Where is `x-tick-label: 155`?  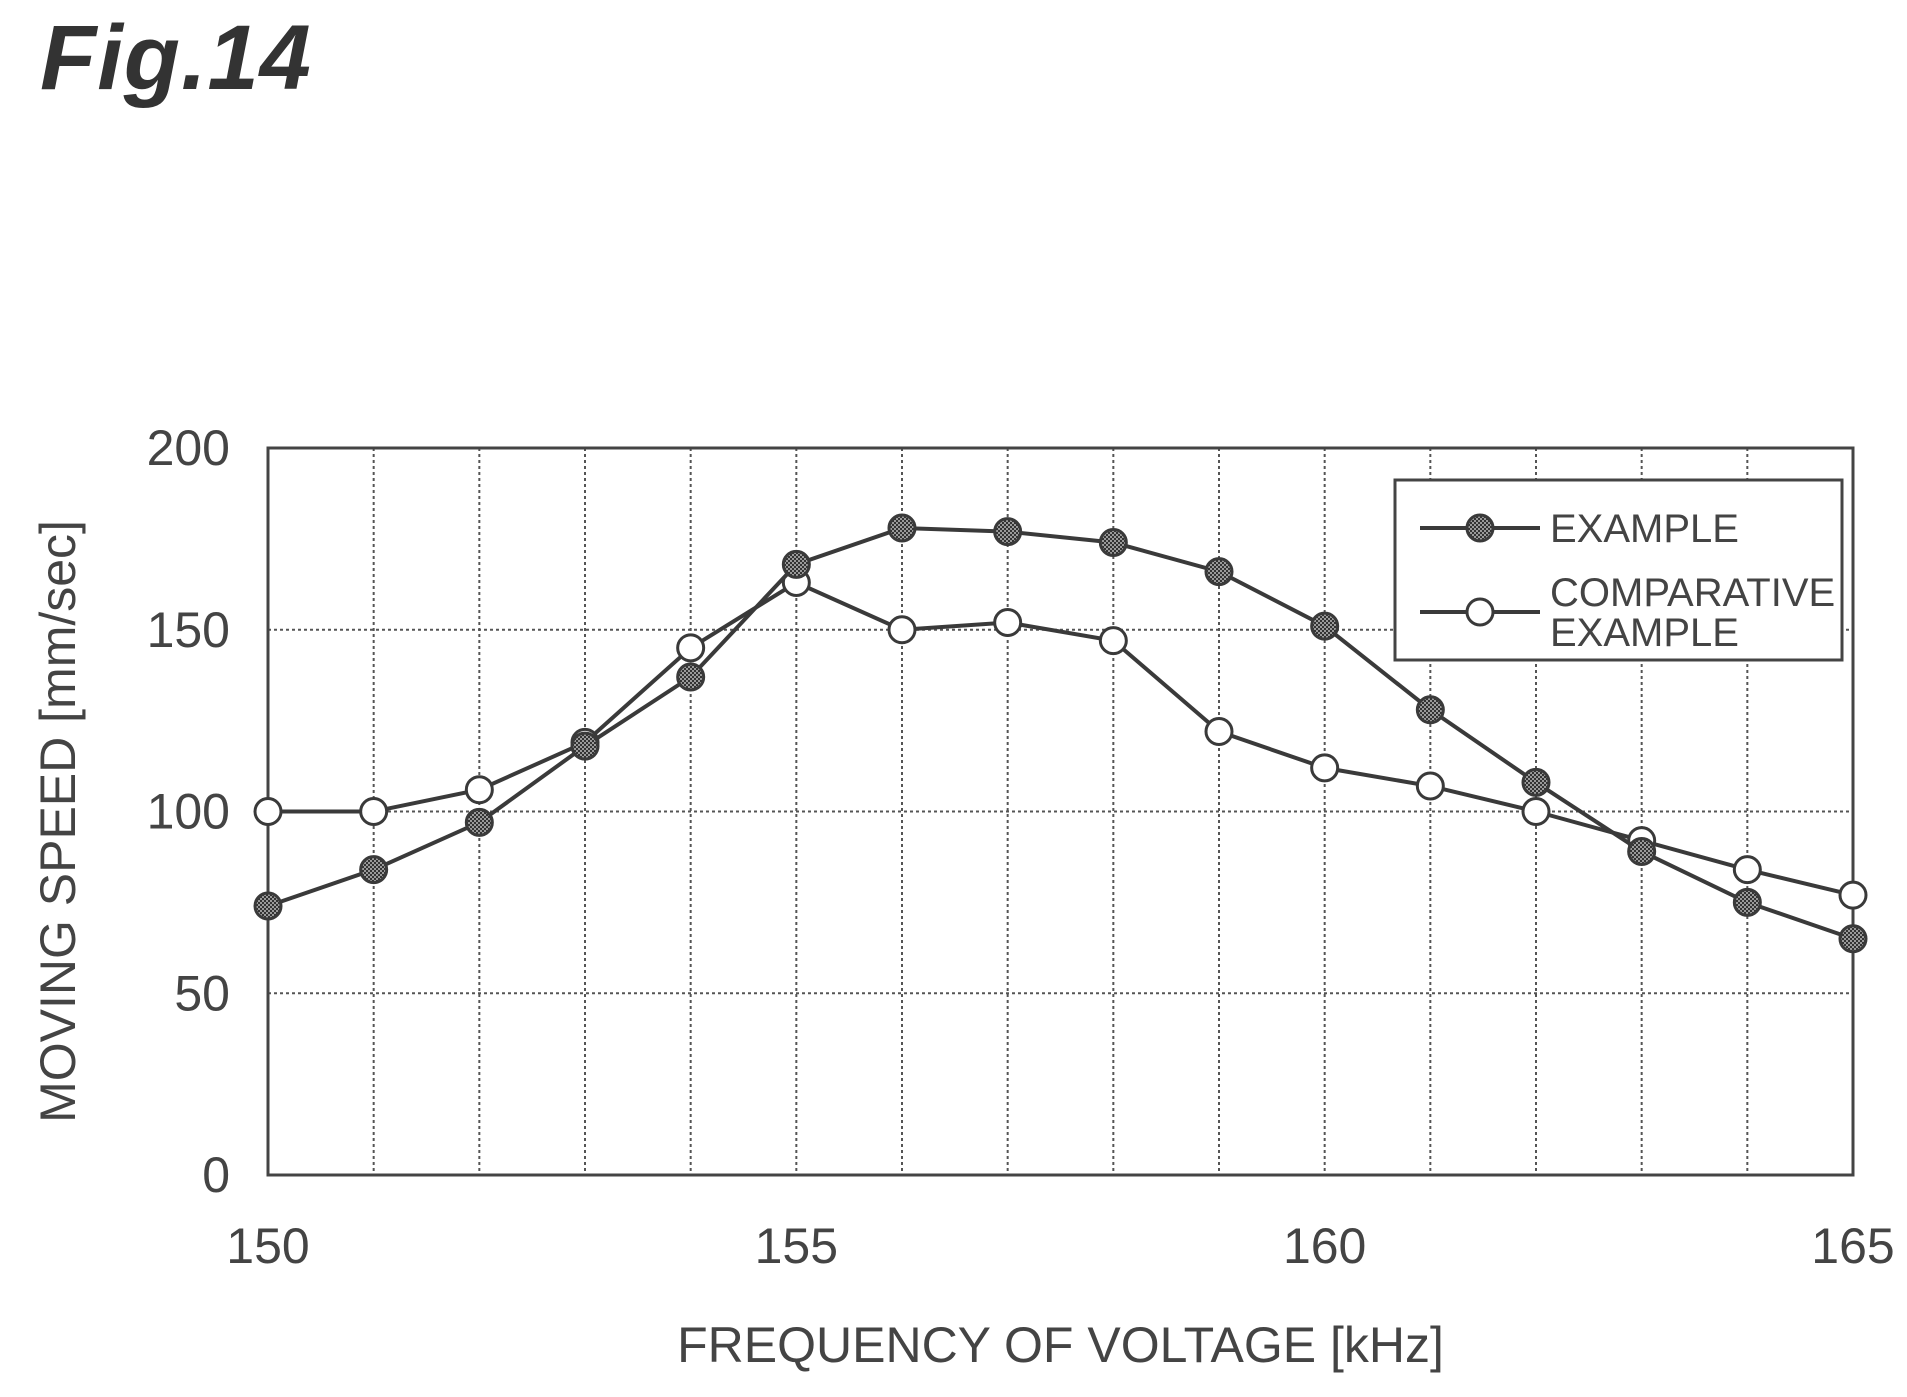 x-tick-label: 155 is located at coordinates (796, 1246).